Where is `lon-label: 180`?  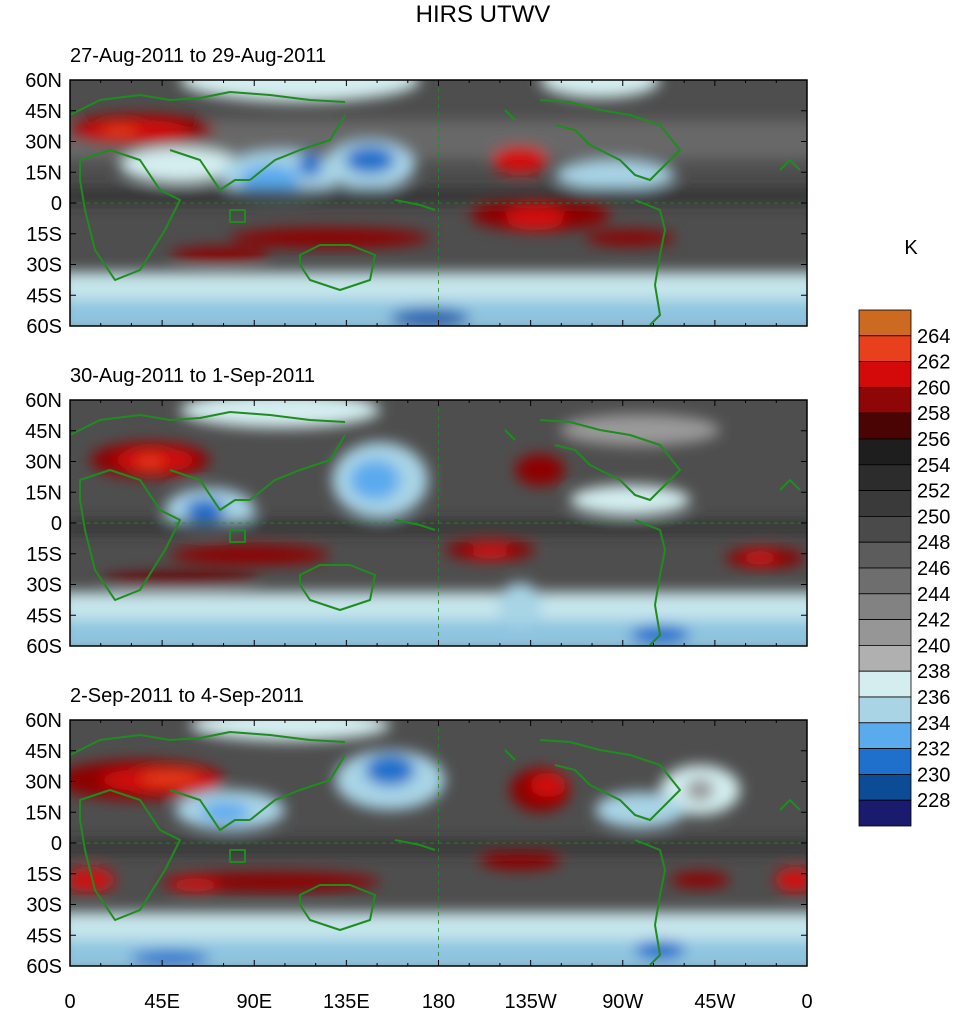
lon-label: 180 is located at coordinates (438, 1002).